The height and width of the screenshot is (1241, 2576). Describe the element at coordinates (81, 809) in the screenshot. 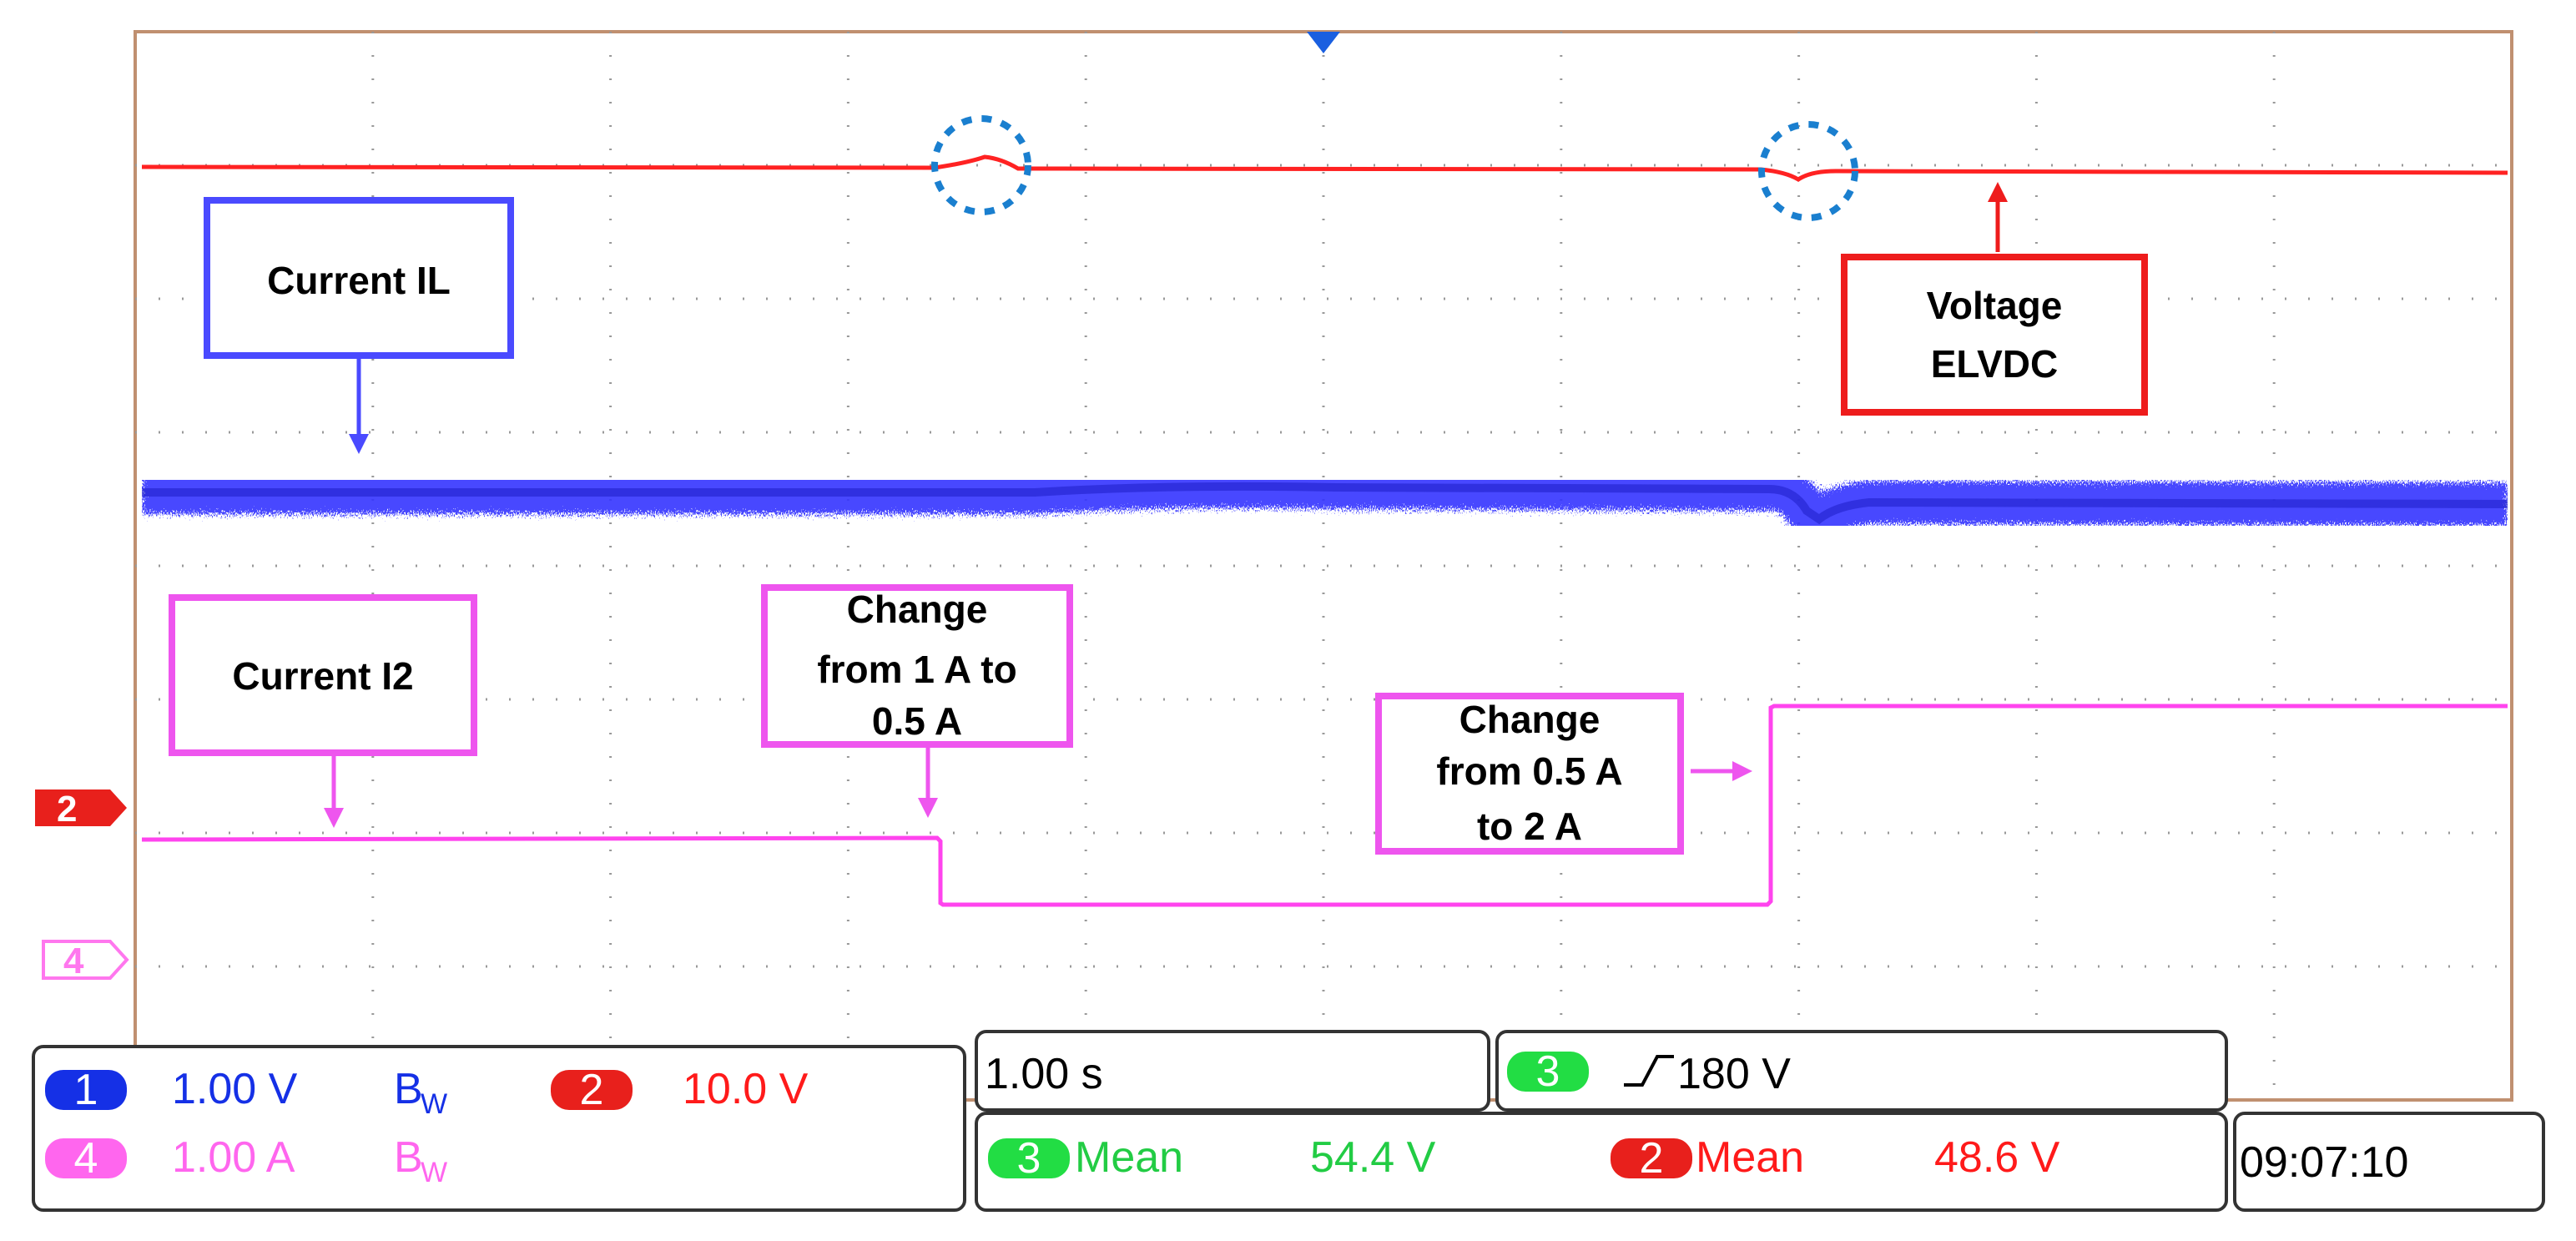

I see `ch2-ground-marker: 2` at that location.